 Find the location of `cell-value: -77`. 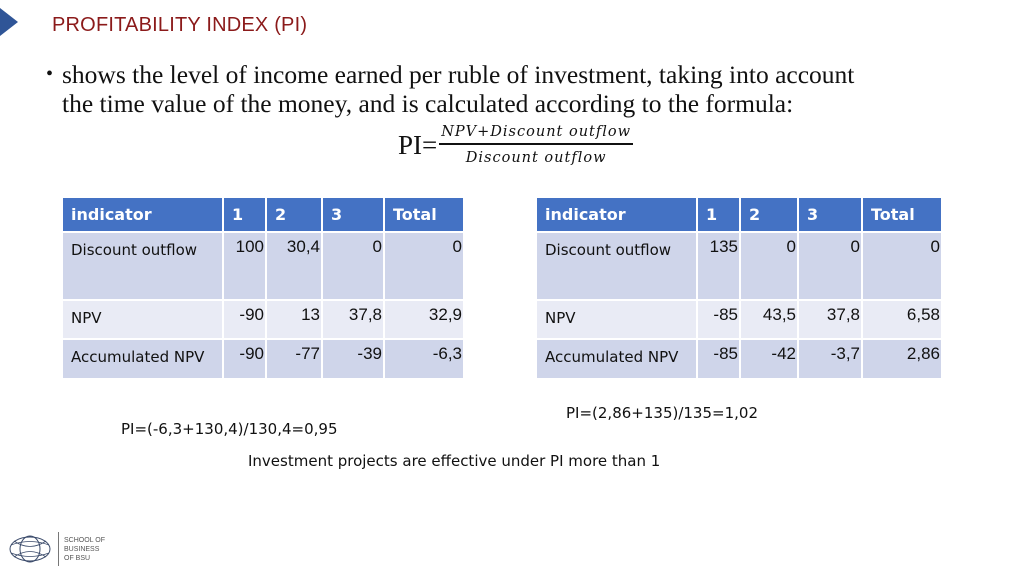

cell-value: -77 is located at coordinates (294, 359).